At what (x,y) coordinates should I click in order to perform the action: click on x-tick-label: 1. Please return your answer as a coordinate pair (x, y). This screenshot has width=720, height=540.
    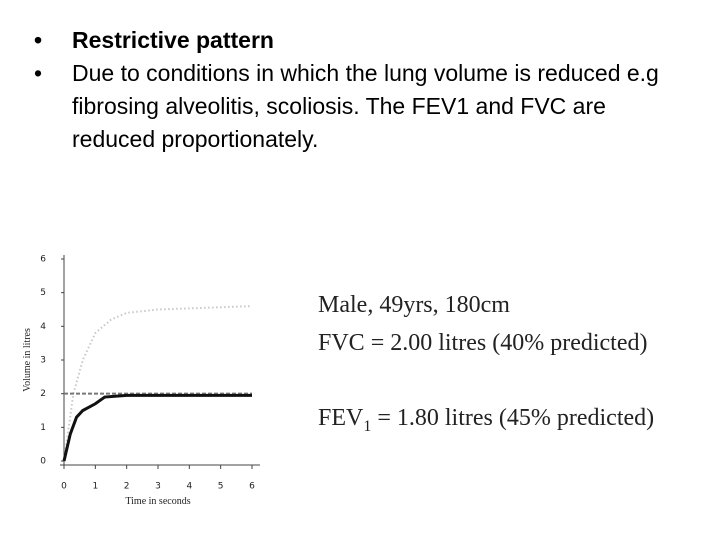
    Looking at the image, I should click on (95, 487).